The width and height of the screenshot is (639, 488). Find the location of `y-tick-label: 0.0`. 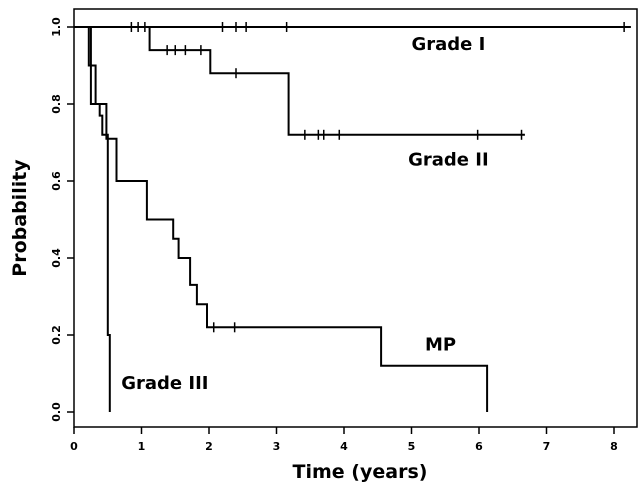

y-tick-label: 0.0 is located at coordinates (56, 412).